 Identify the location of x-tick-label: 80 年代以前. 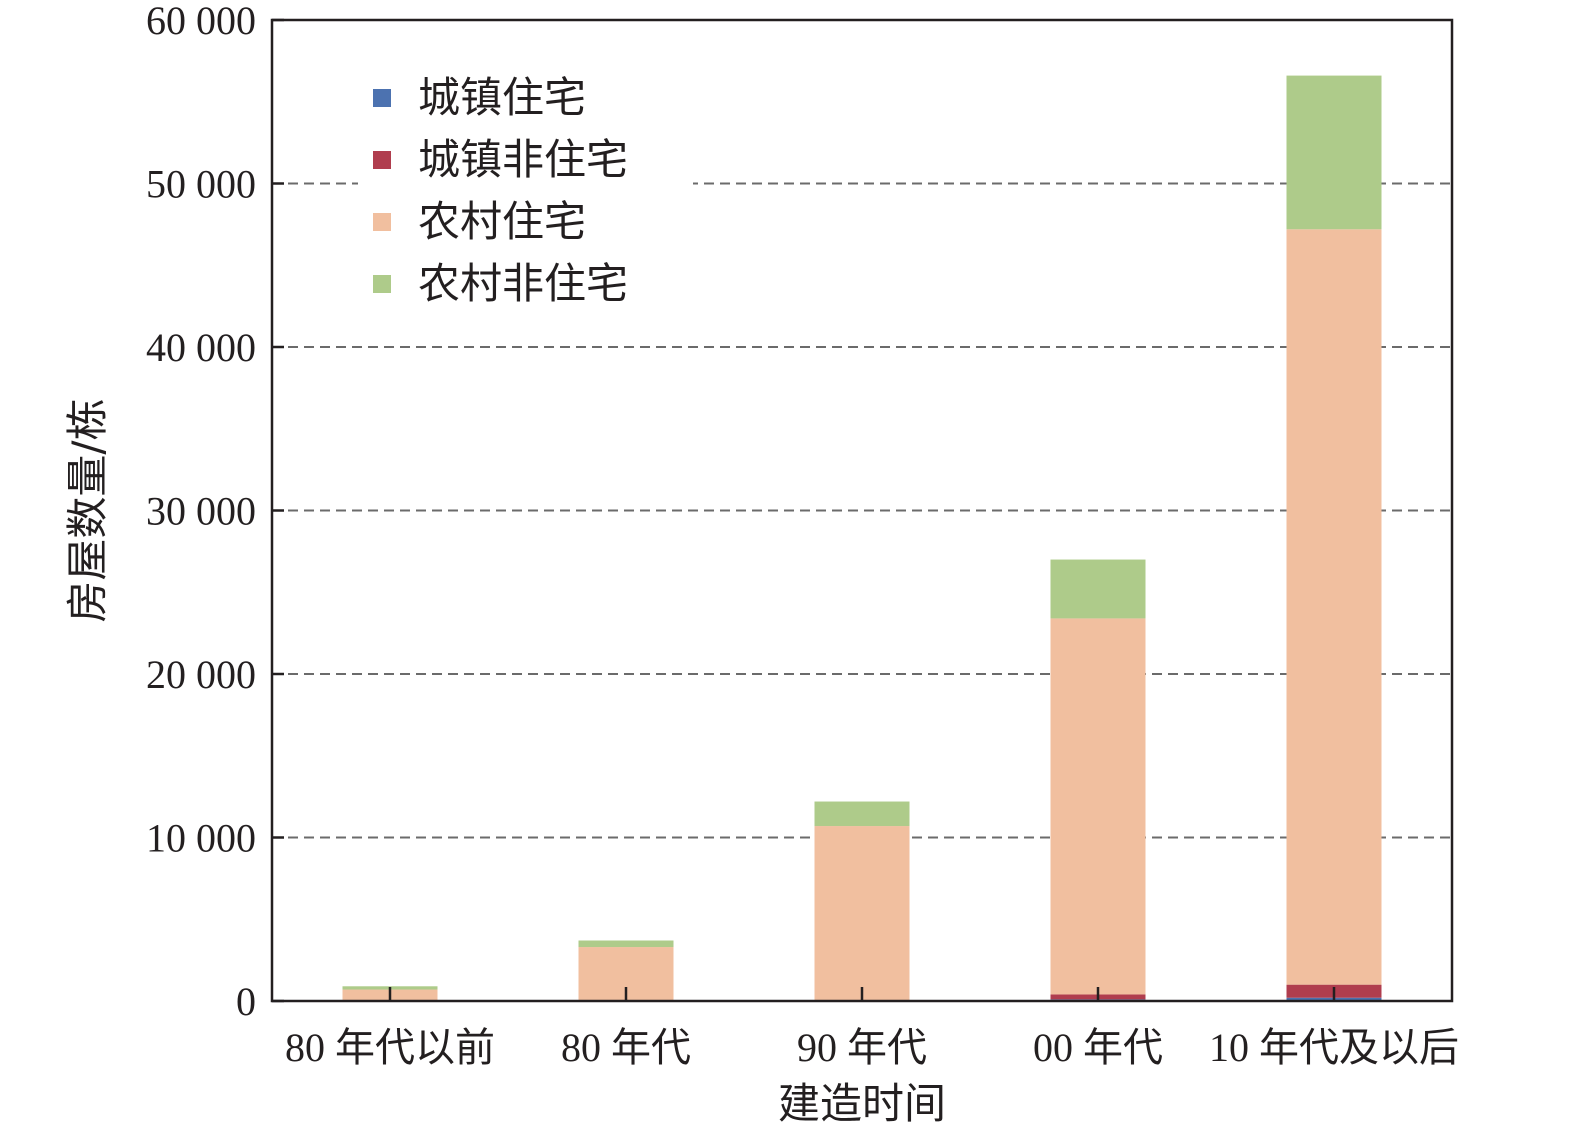
(390, 1047).